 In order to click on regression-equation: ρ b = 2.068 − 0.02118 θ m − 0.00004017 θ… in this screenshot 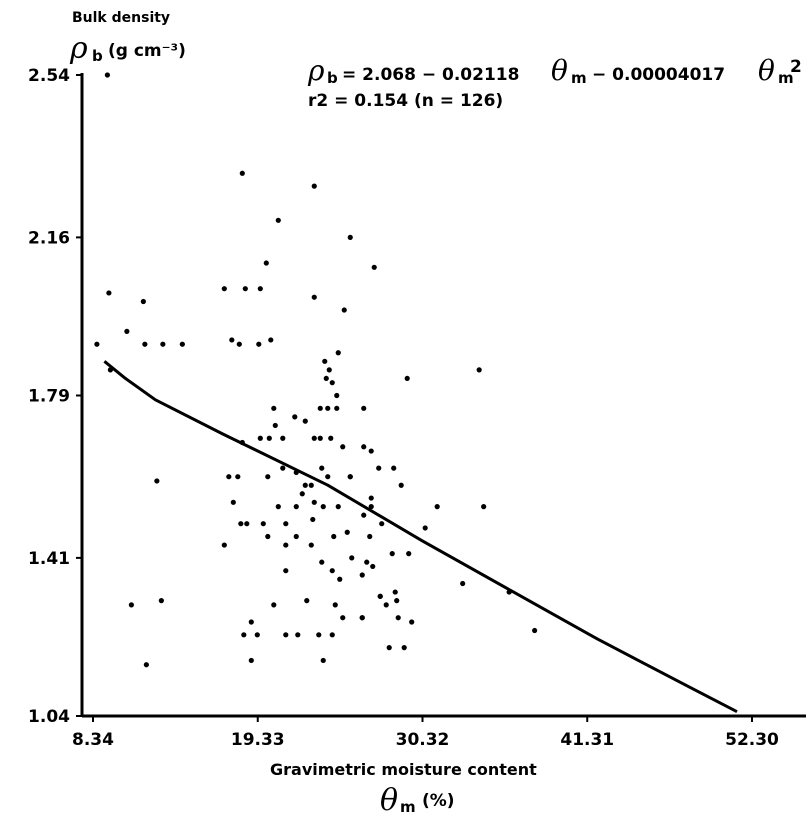, I will do `click(554, 82)`.